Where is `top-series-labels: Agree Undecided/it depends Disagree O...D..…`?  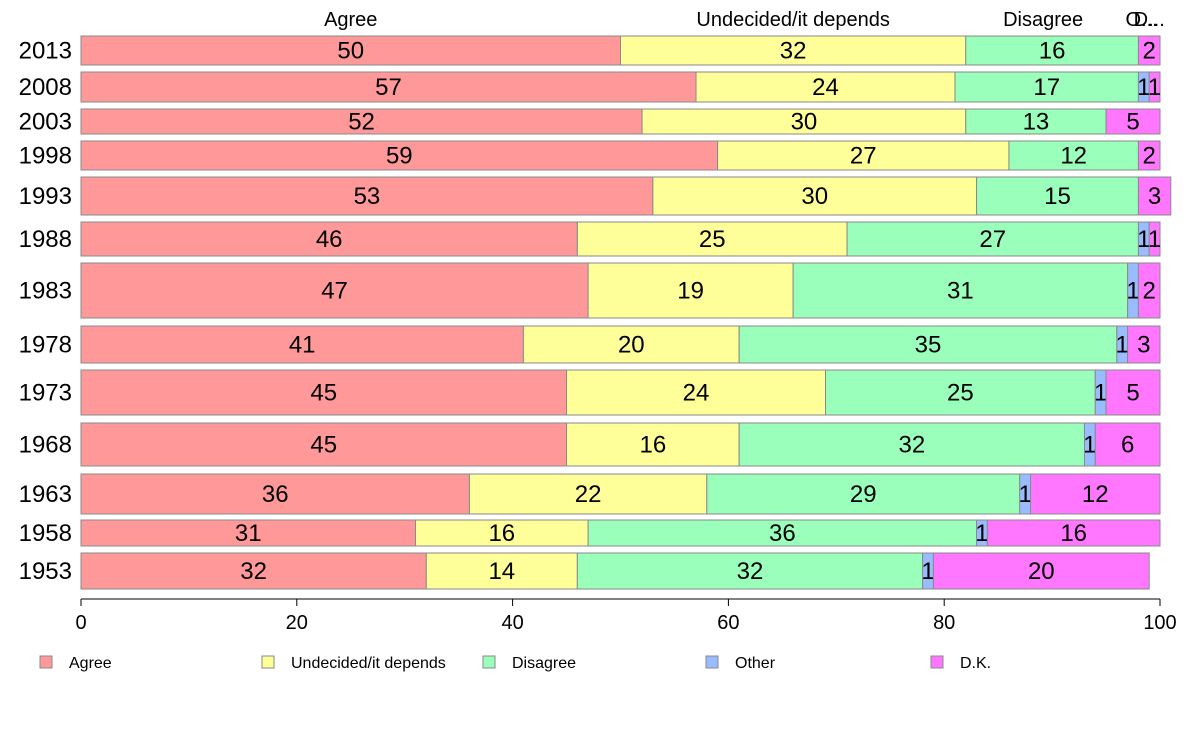
top-series-labels: Agree Undecided/it depends Disagree O...D..… is located at coordinates (744, 20).